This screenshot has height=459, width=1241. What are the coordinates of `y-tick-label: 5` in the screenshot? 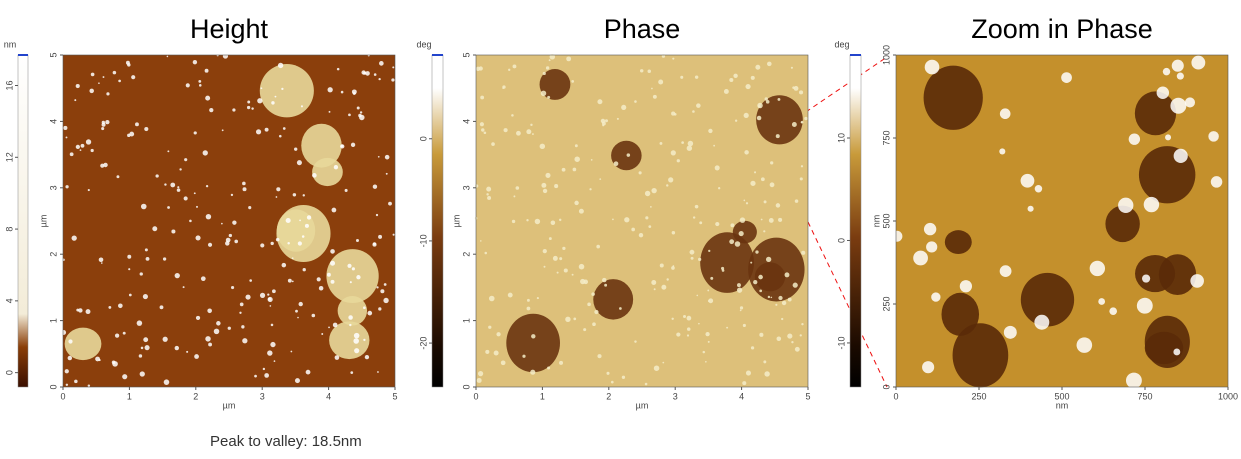 It's located at (466, 54).